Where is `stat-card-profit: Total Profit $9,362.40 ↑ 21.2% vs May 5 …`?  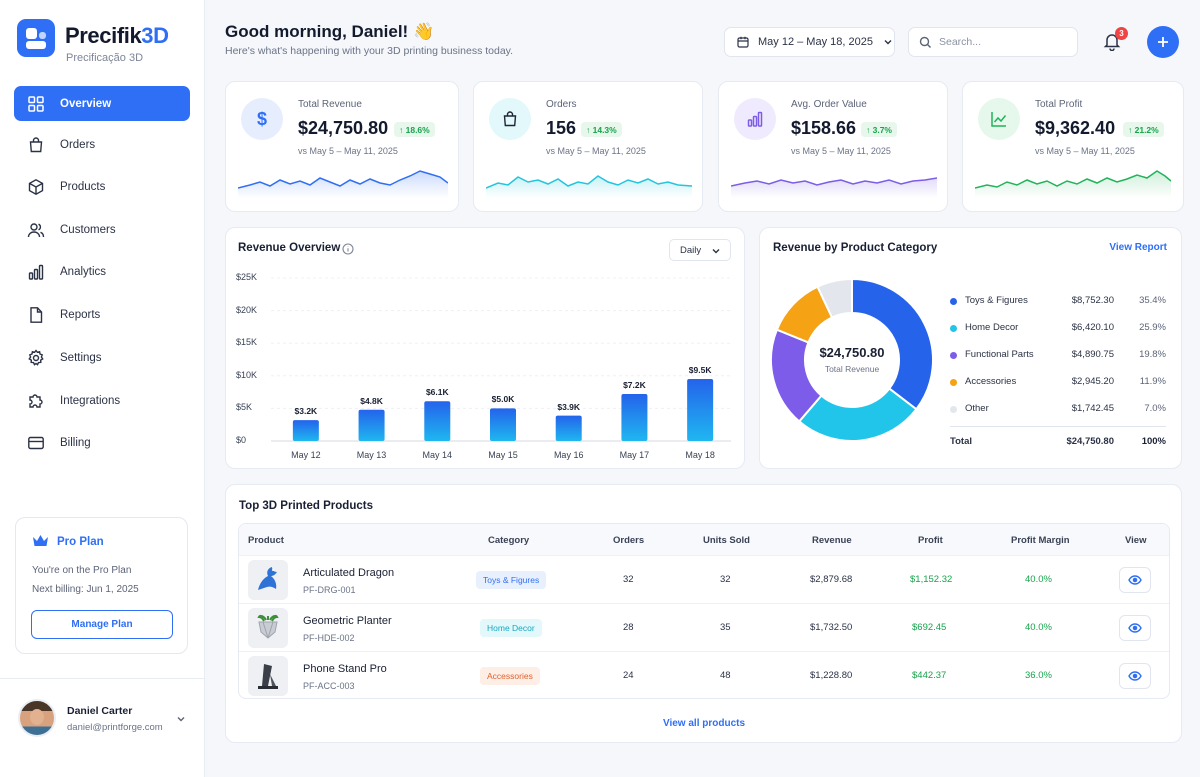
stat-card-profit: Total Profit $9,362.40 ↑ 21.2% vs May 5 … is located at coordinates (1073, 146).